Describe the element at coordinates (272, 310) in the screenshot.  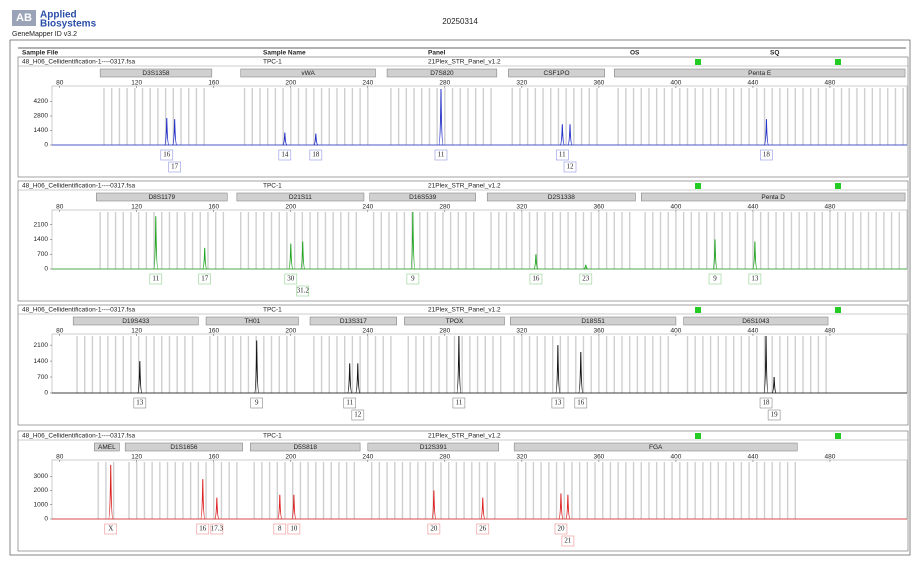
I see `sample-name: TPC-1` at that location.